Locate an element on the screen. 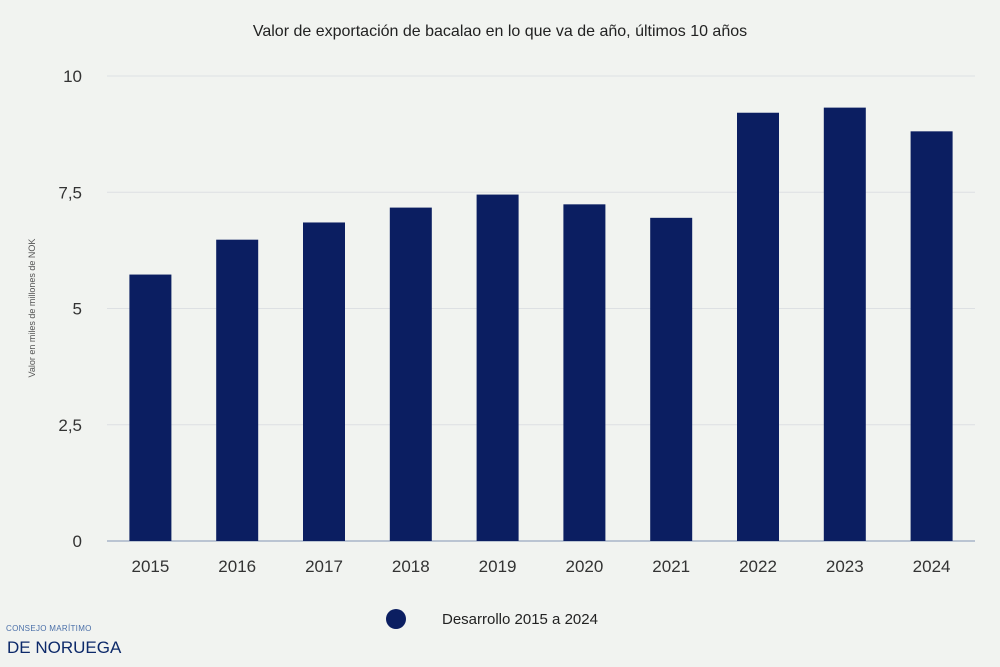 The height and width of the screenshot is (667, 1000). y-tick-label: 5 is located at coordinates (77, 309).